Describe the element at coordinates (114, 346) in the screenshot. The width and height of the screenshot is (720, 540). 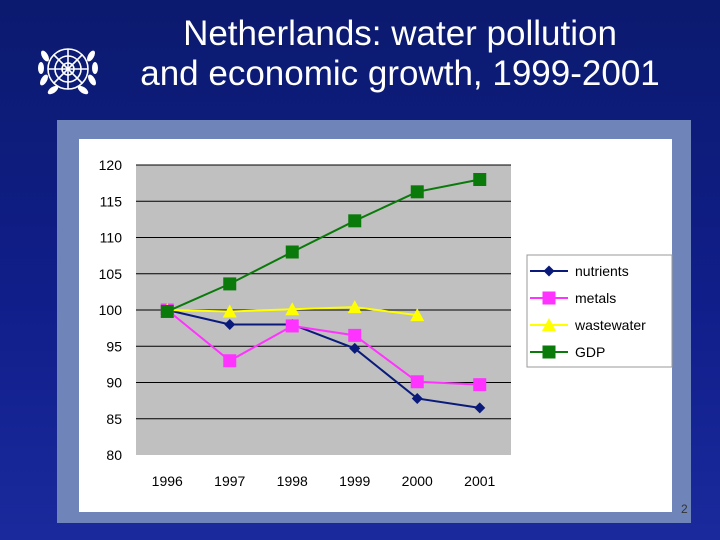
I see `y-tick-label: 95` at that location.